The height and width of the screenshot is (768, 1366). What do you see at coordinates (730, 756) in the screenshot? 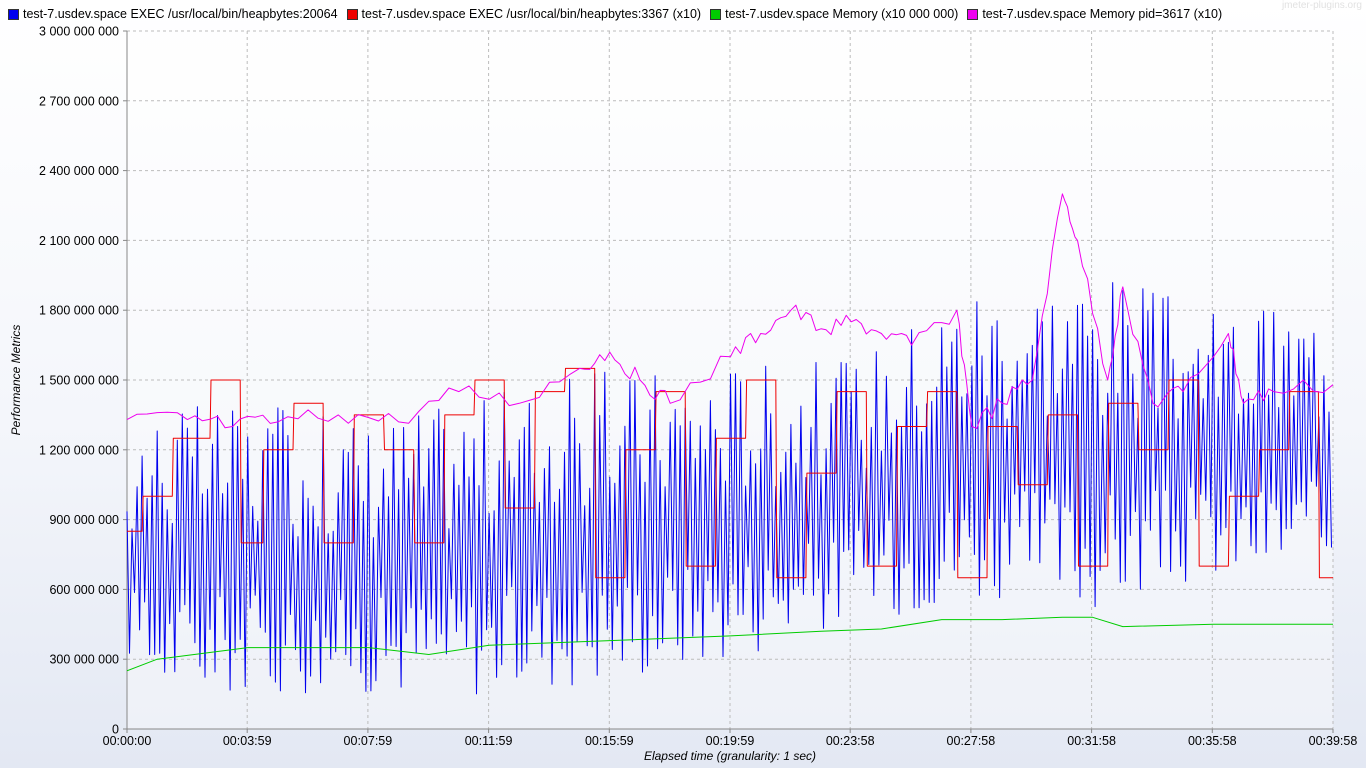
I see `x-axis-title: Elapsed time (granularity: 1 sec)` at bounding box center [730, 756].